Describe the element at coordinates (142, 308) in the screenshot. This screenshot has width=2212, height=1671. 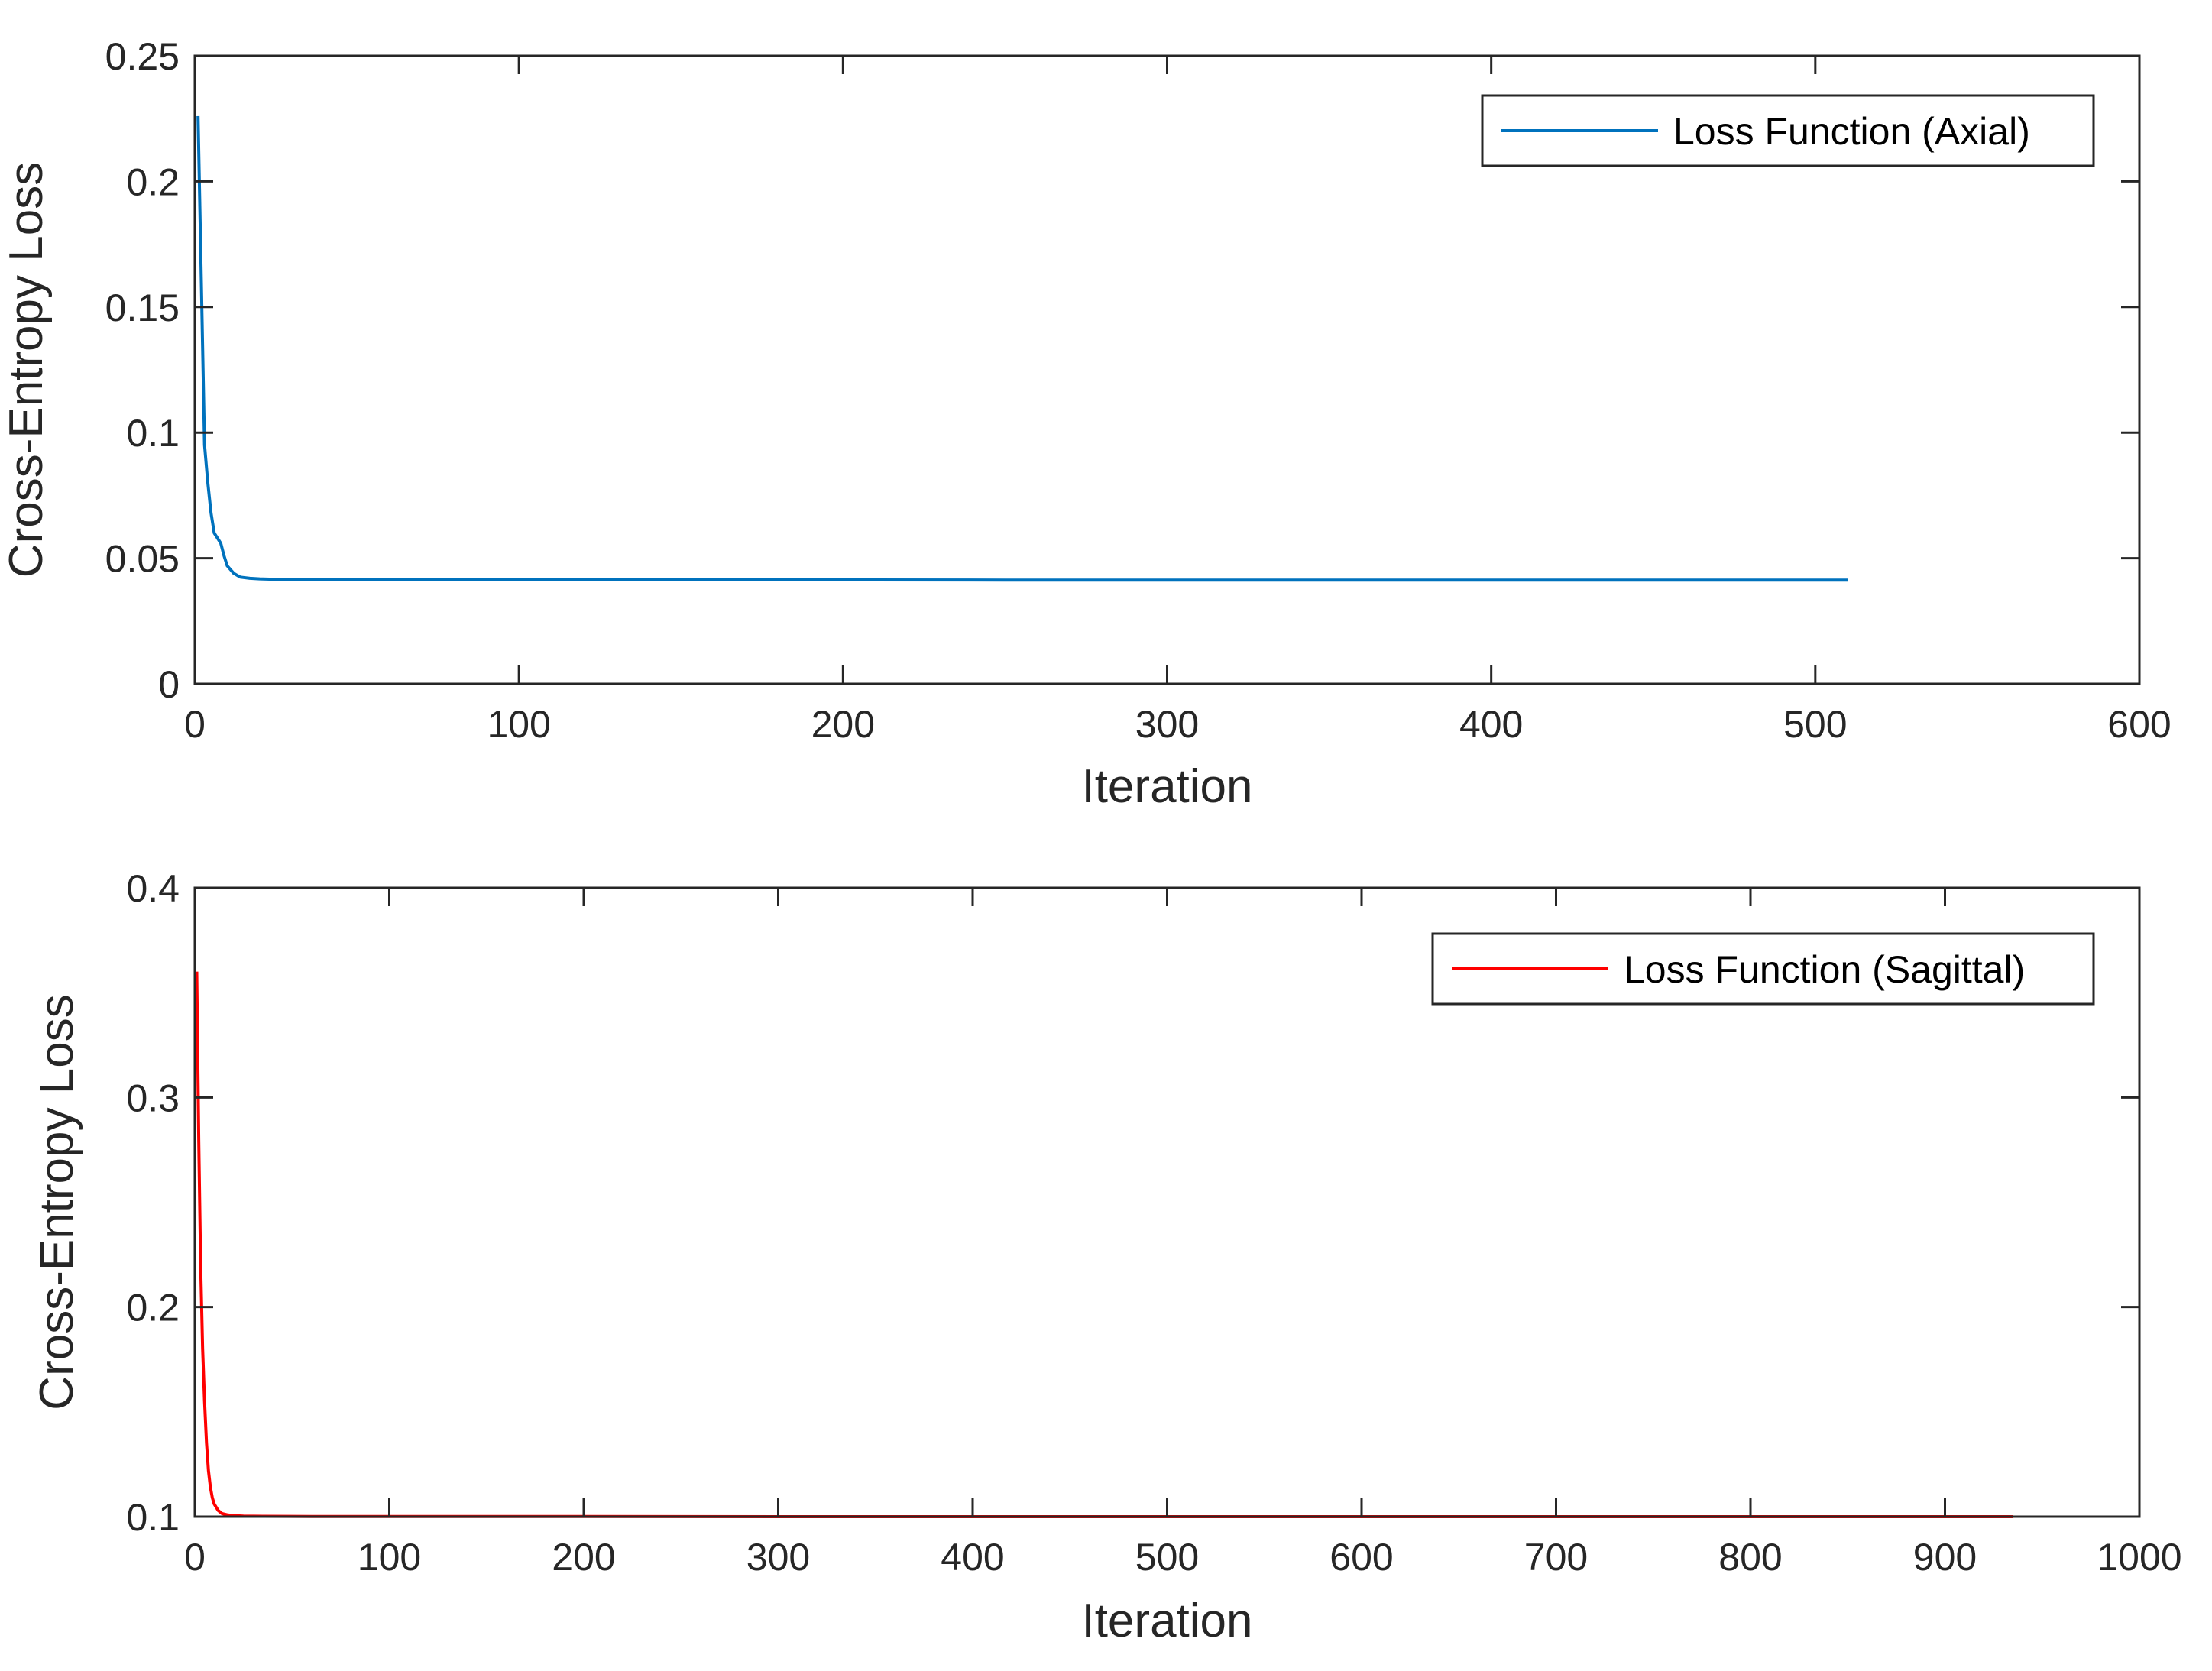
I see `y-tick-label: 0.15` at that location.